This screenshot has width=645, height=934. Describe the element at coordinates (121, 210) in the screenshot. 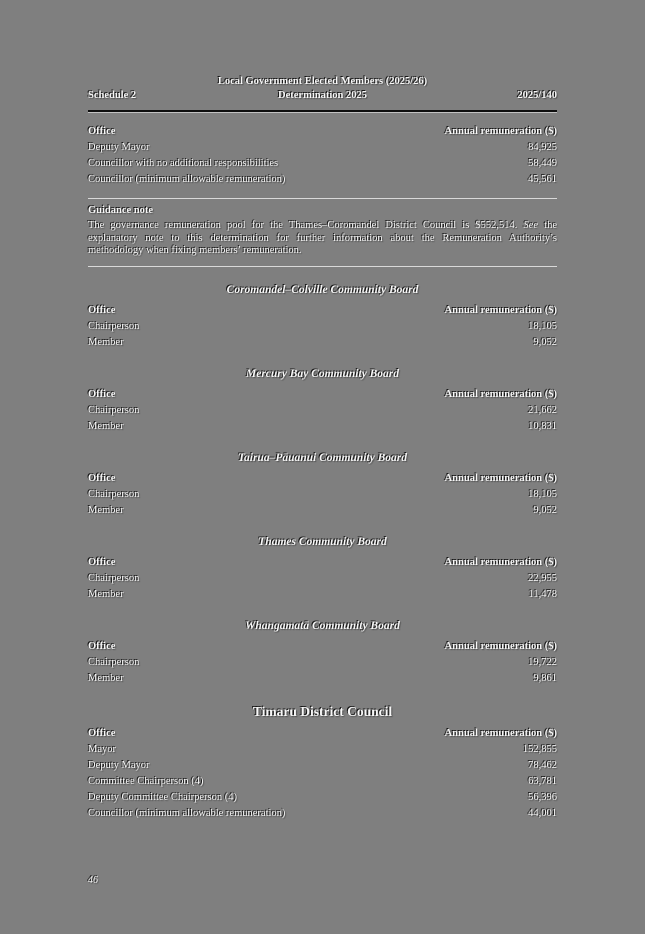

I see `guidance-note-title: Guidance note` at that location.